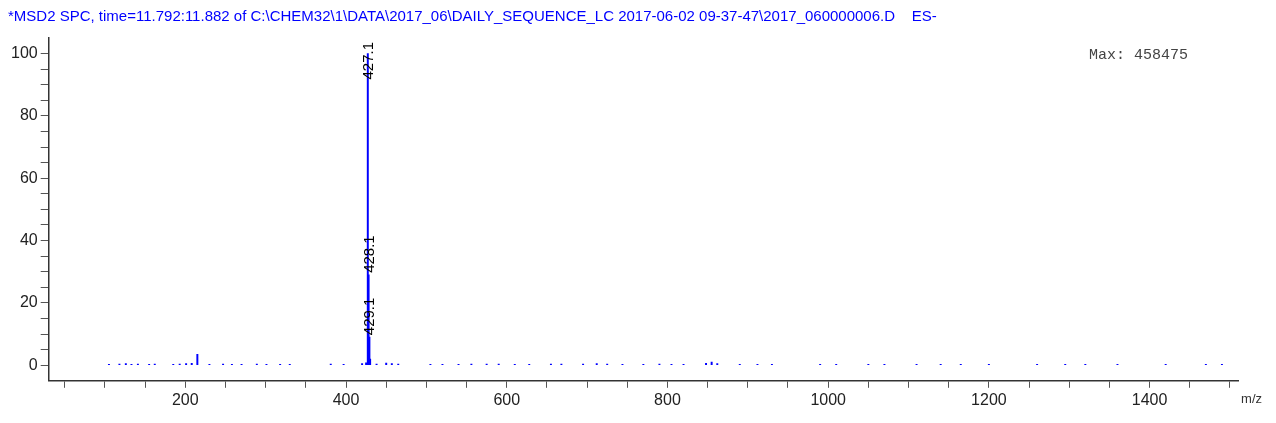  Describe the element at coordinates (346, 399) in the screenshot. I see `x-tick-label: 400` at that location.